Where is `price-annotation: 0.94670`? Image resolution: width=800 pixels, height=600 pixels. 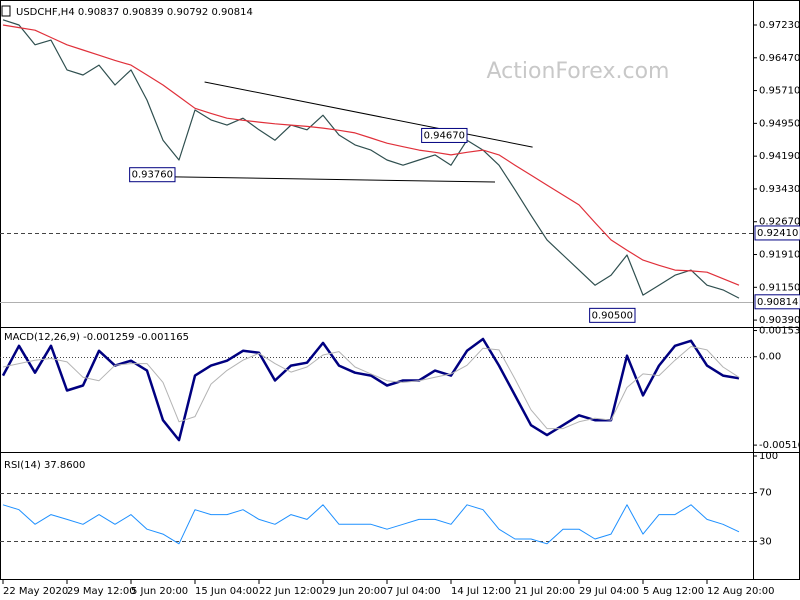
price-annotation: 0.94670 is located at coordinates (444, 135).